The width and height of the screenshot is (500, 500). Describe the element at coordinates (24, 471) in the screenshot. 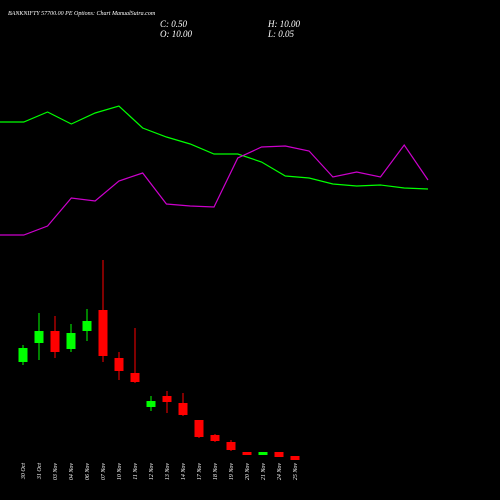

I see `x-tick-label: 30 Oct` at that location.